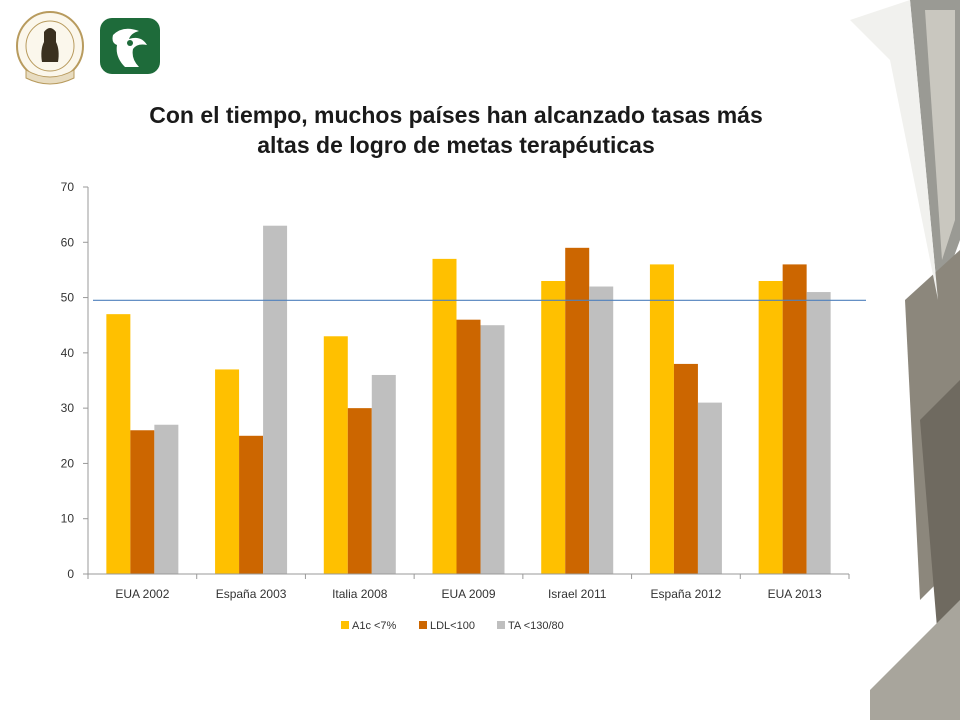  I want to click on y-tick-label: 10, so click(68, 519).